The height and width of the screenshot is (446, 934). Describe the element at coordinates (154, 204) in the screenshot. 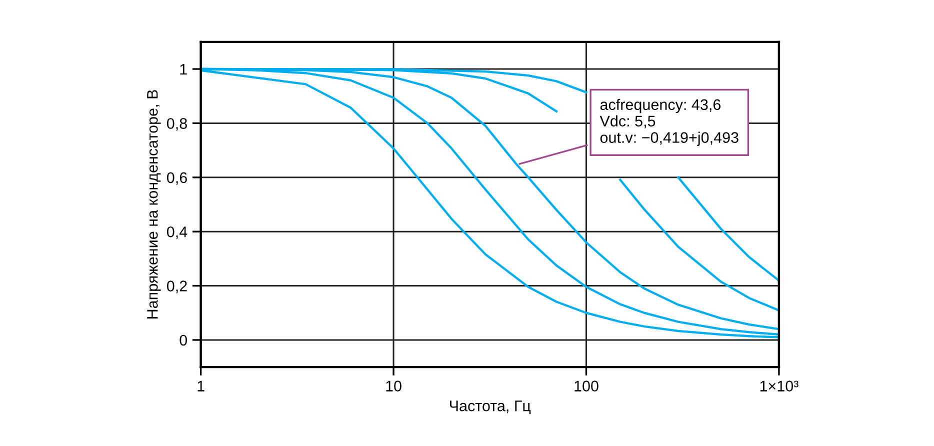

I see `y-axis-title: Напряжение на конденсаторе, В` at that location.